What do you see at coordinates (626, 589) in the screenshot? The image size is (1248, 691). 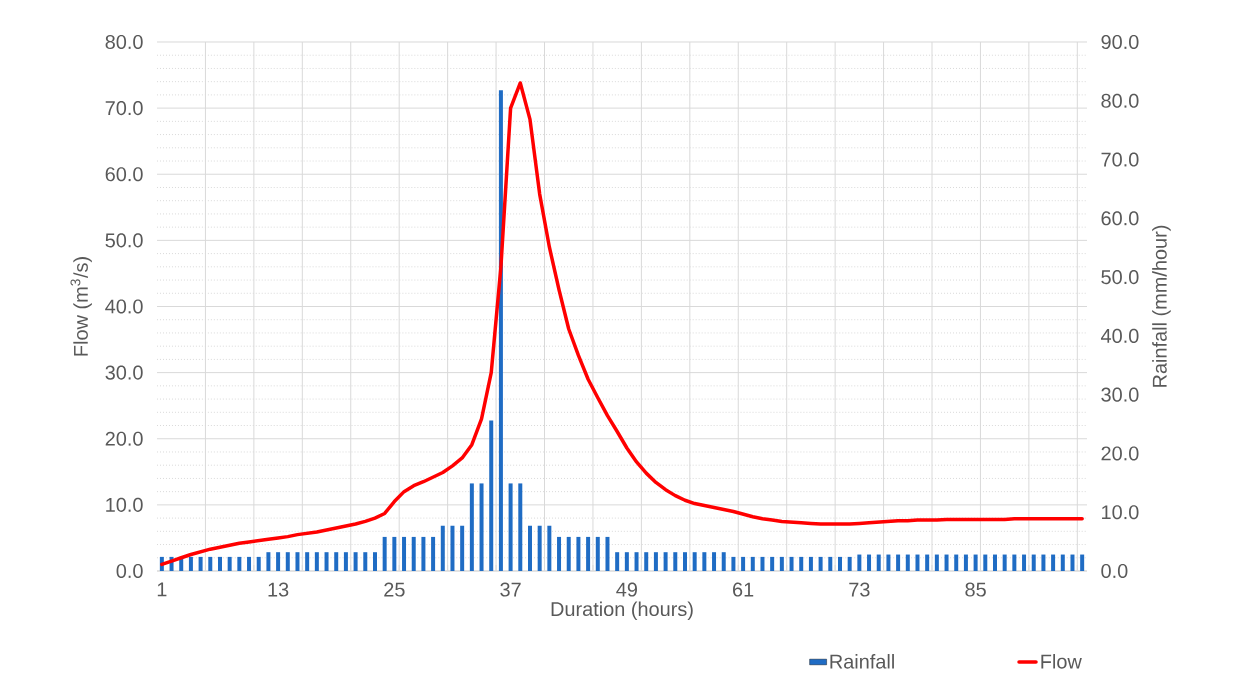 I see `x-tick-label: 49` at bounding box center [626, 589].